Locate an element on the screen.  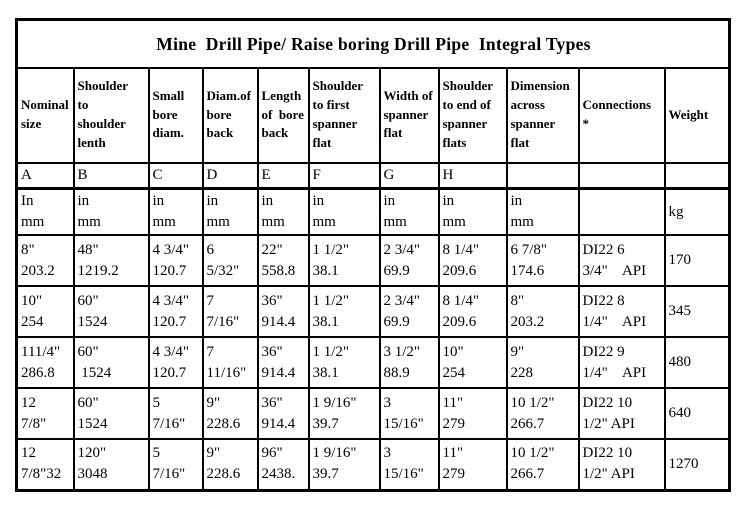
data-cell: 48" 1219.2 is located at coordinates (111, 260).